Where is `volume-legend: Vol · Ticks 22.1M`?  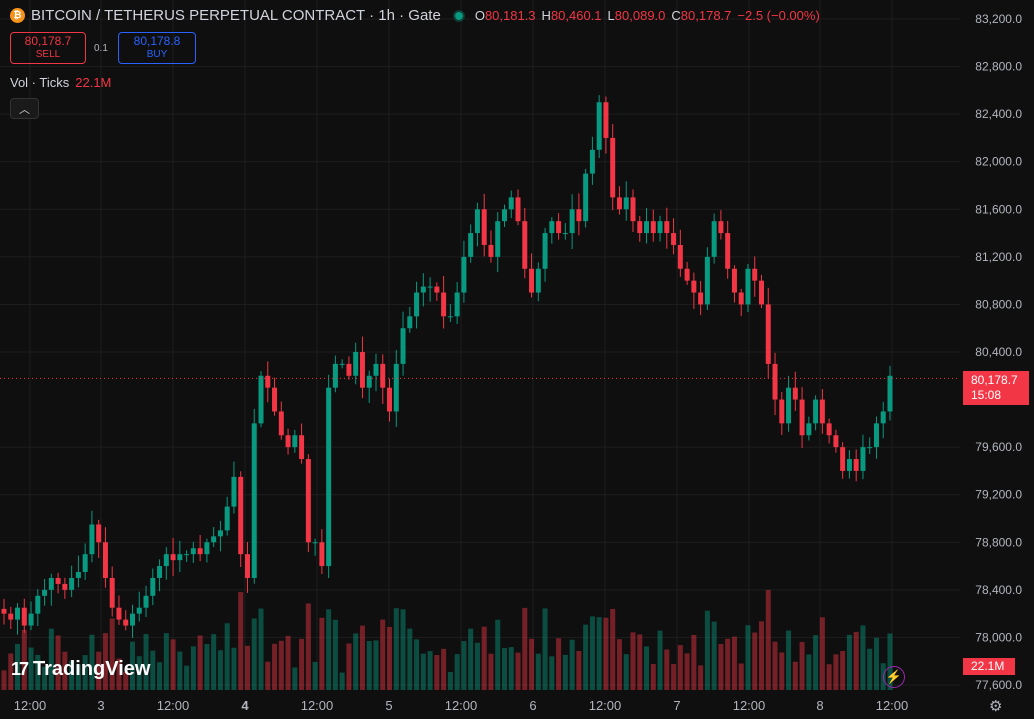
volume-legend: Vol · Ticks 22.1M is located at coordinates (61, 82).